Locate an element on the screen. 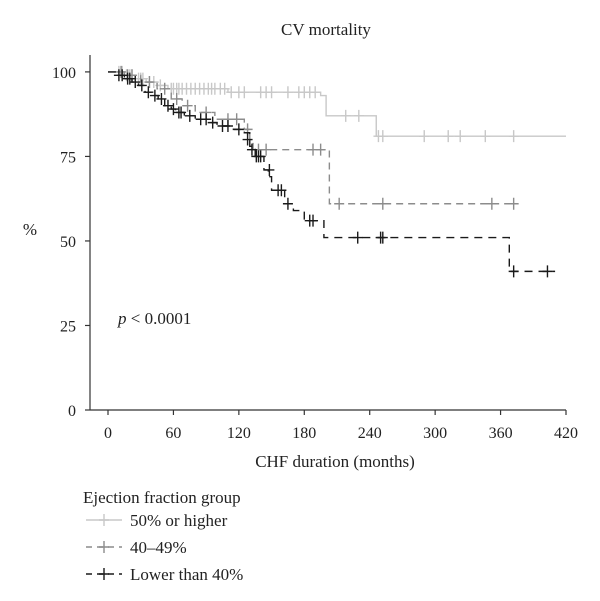 Image resolution: width=600 pixels, height=601 pixels. y-tick-label: 25 is located at coordinates (68, 326).